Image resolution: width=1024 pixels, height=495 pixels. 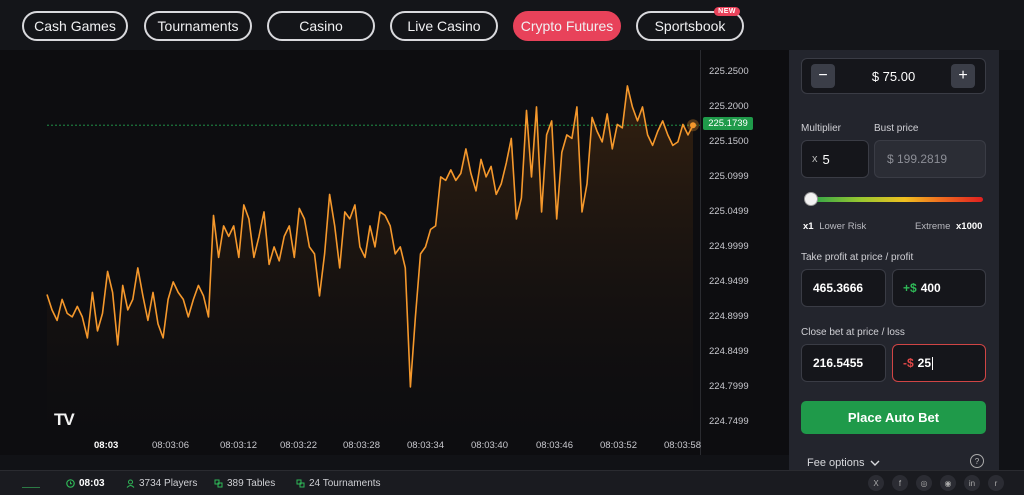 What do you see at coordinates (838, 363) in the screenshot?
I see `close-bet-price-value: 216.5455` at bounding box center [838, 363].